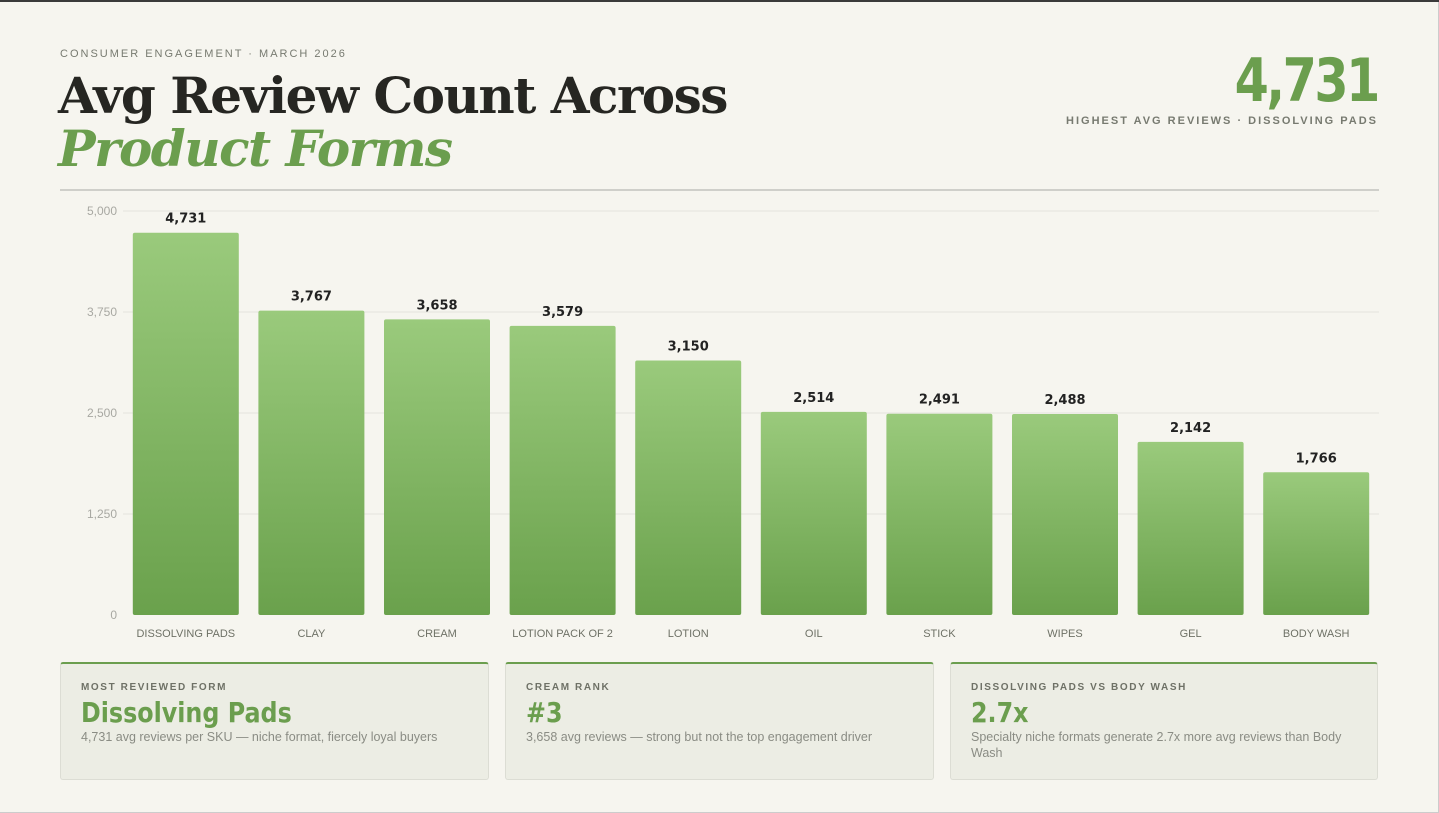 The height and width of the screenshot is (813, 1439). Describe the element at coordinates (436, 305) in the screenshot. I see `bar-value-label: 3,658` at that location.